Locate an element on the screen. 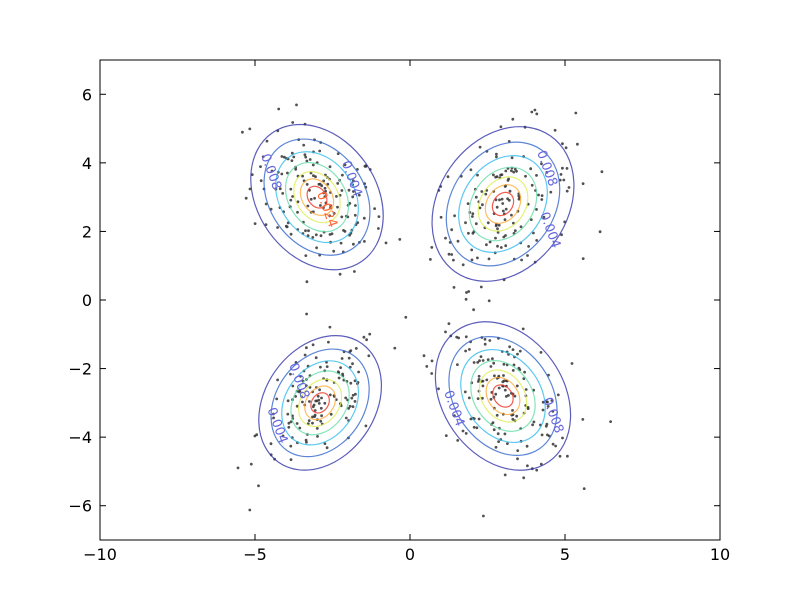 This screenshot has width=800, height=600. contour-line-0.012 is located at coordinates (503, 396).